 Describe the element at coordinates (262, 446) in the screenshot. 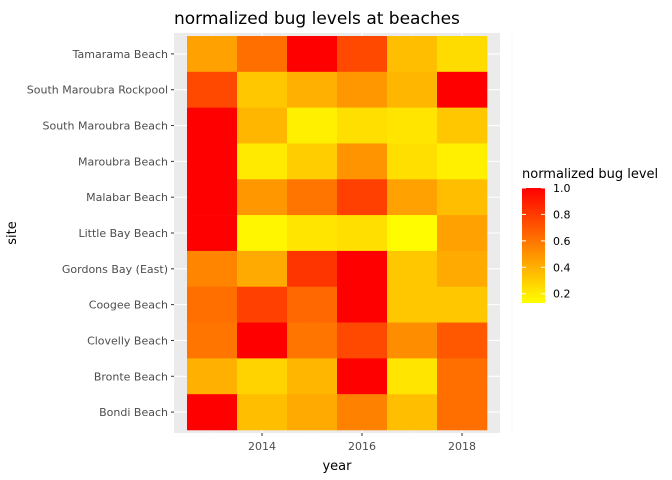

I see `x-tick-label: 2014` at that location.